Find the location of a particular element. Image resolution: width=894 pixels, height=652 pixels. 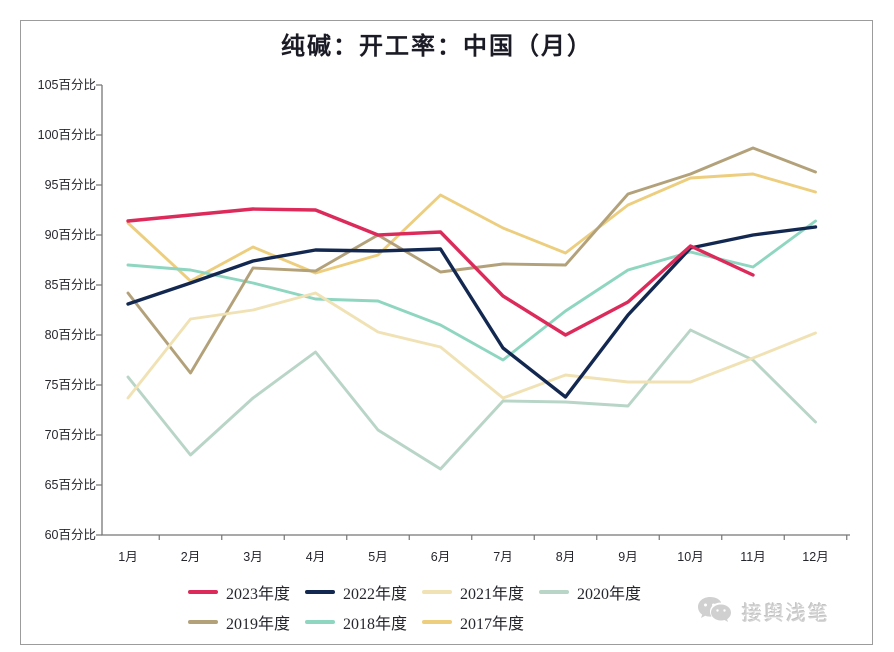

legend-label: 2021年度 is located at coordinates (492, 594).